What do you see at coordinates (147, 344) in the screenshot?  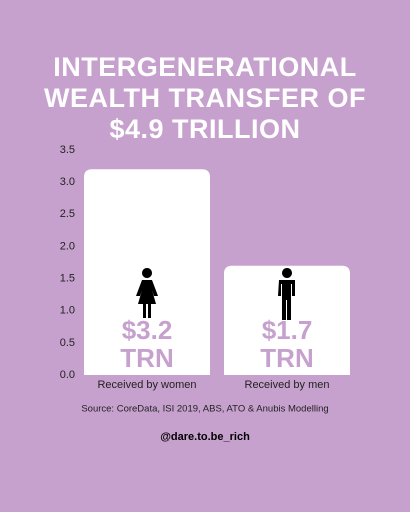 I see `value-label: $3.2 TRN` at bounding box center [147, 344].